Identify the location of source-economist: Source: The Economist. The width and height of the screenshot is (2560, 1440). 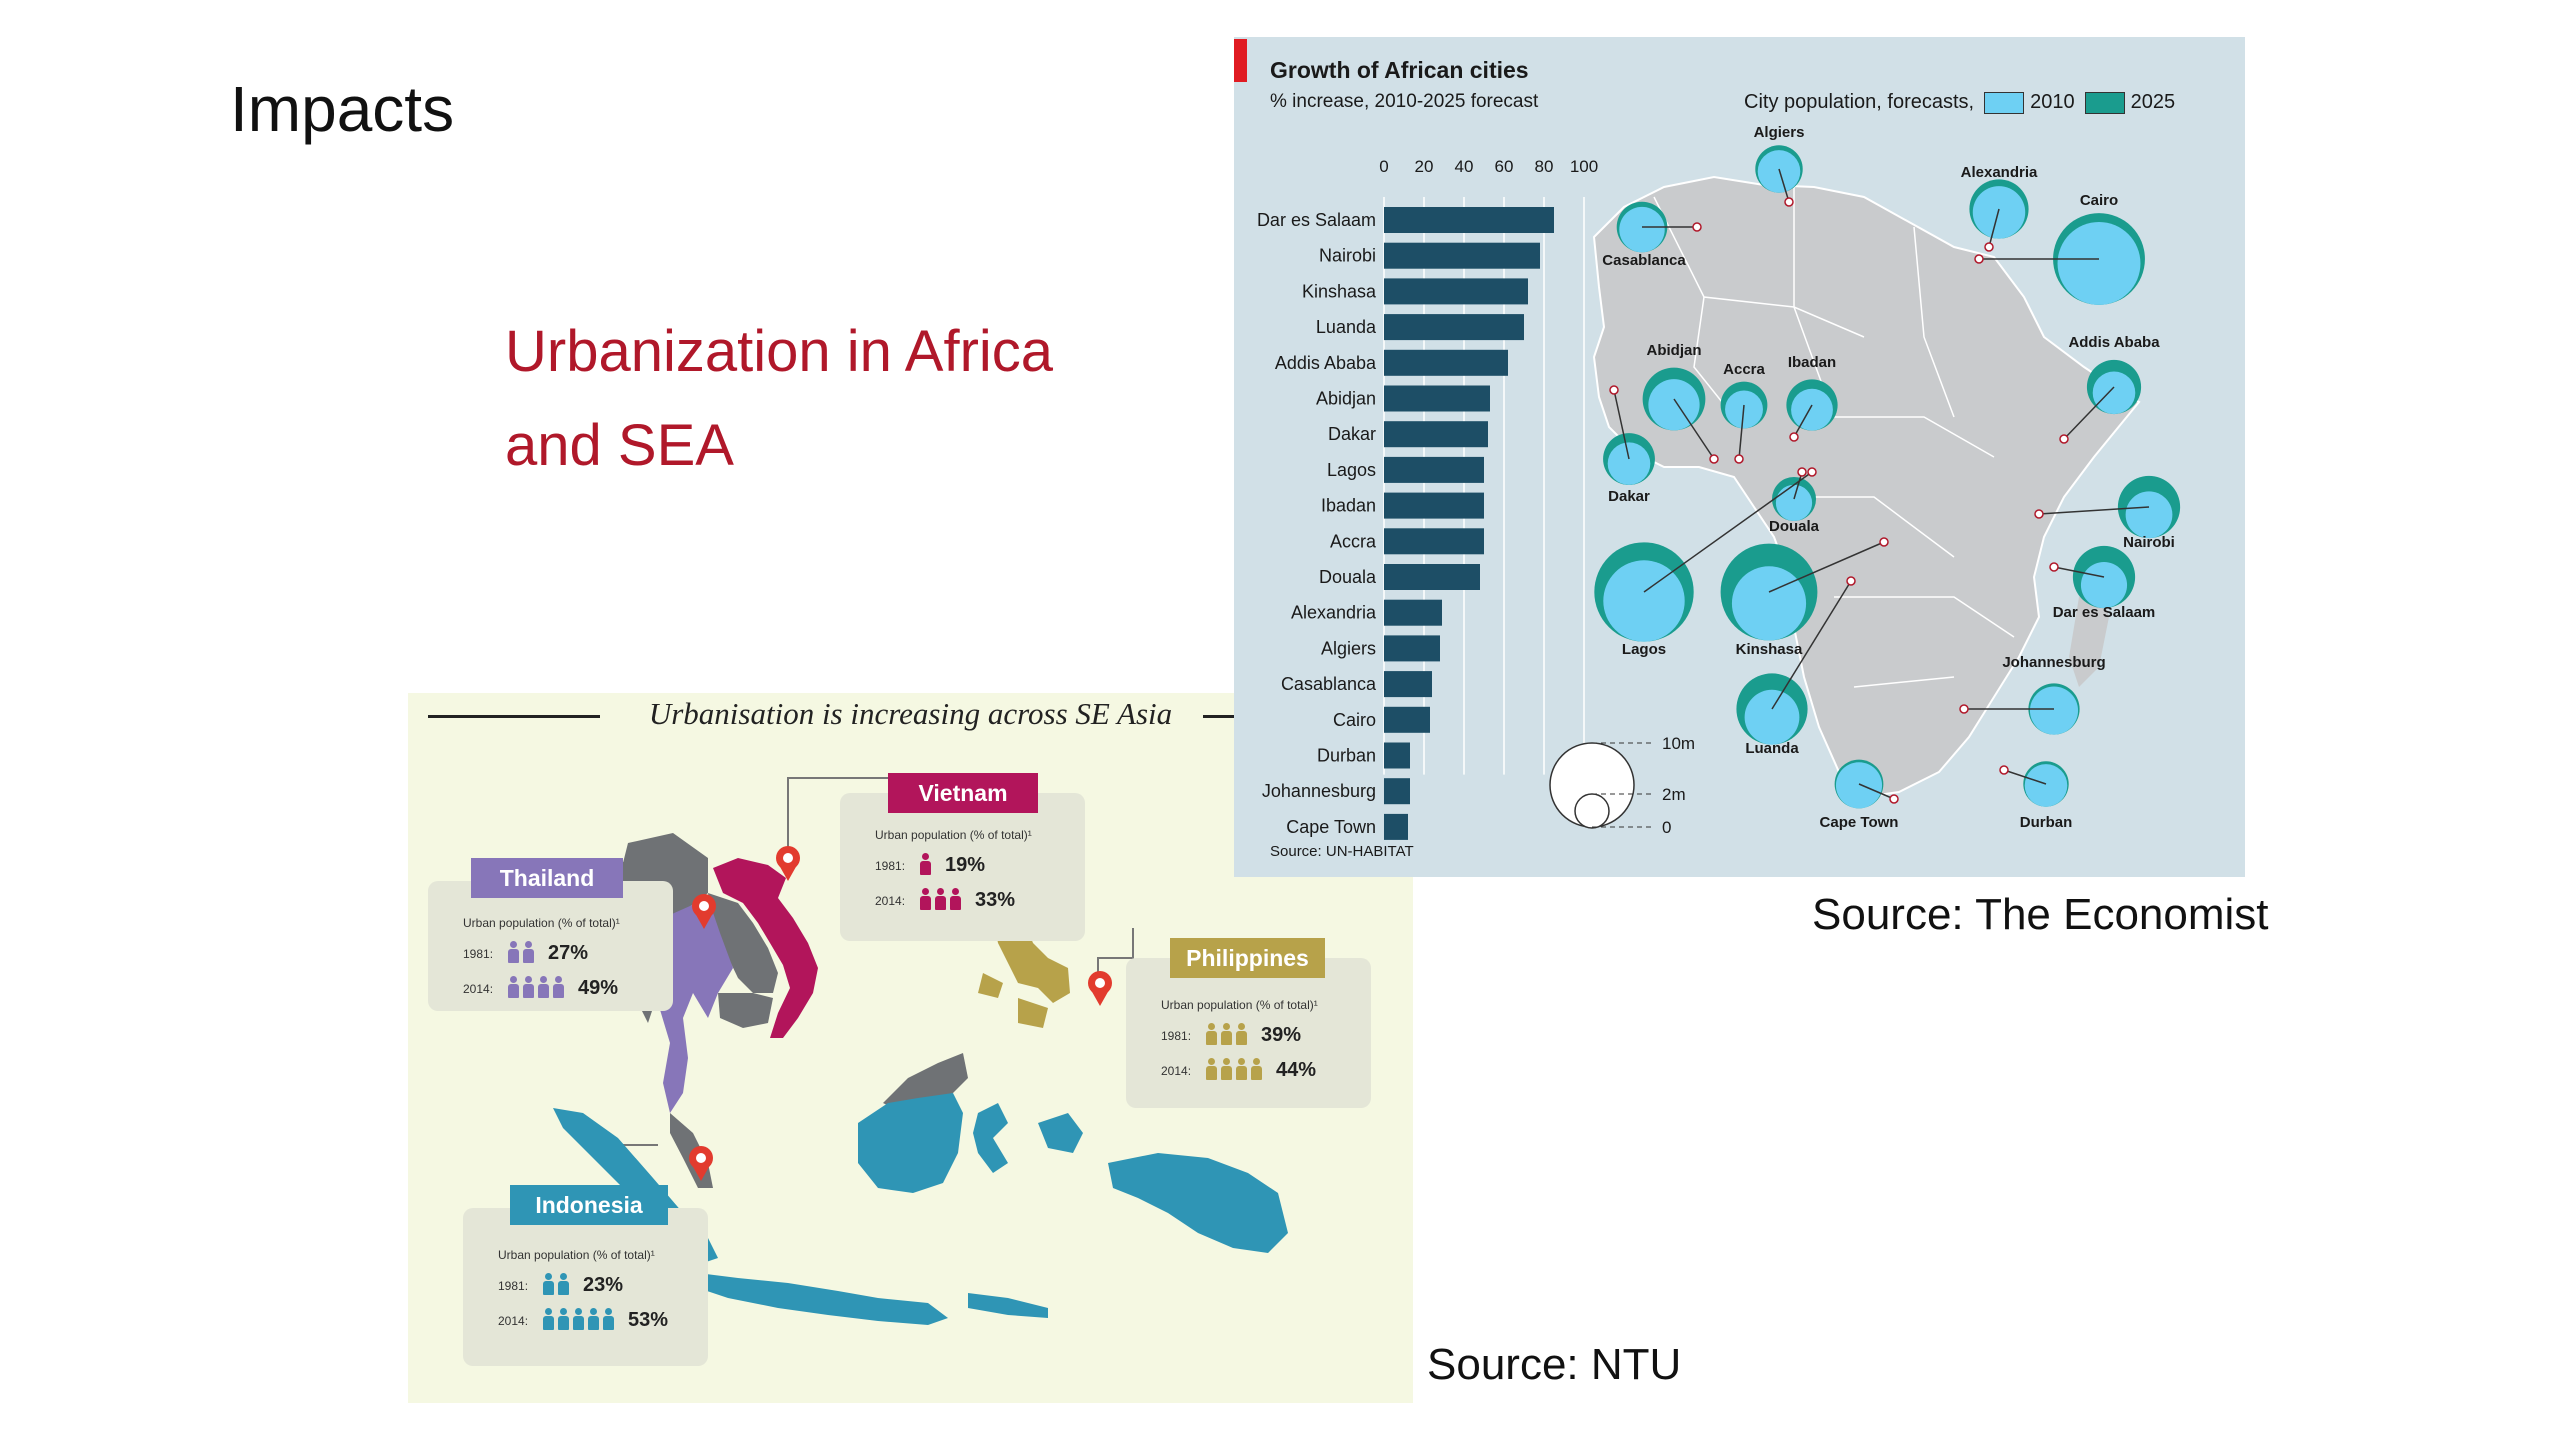
(2040, 914).